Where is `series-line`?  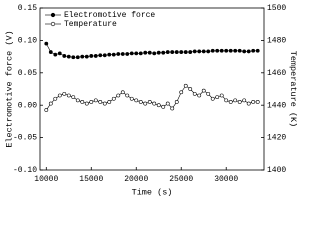
series-line is located at coordinates (152, 98).